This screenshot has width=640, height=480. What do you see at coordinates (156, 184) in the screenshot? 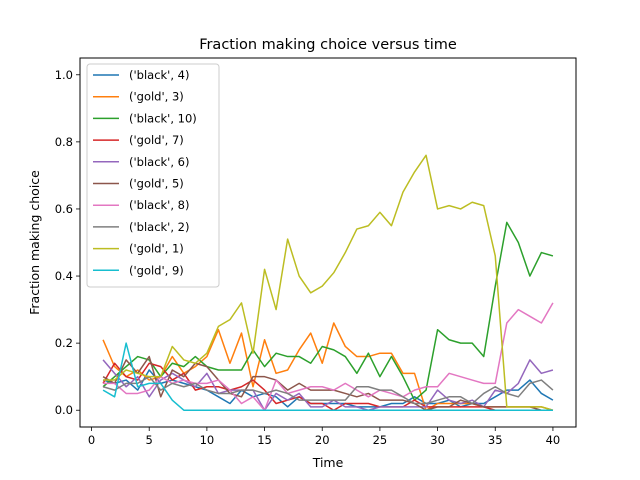
I see `legend-entry: ('gold', 5)` at bounding box center [156, 184].